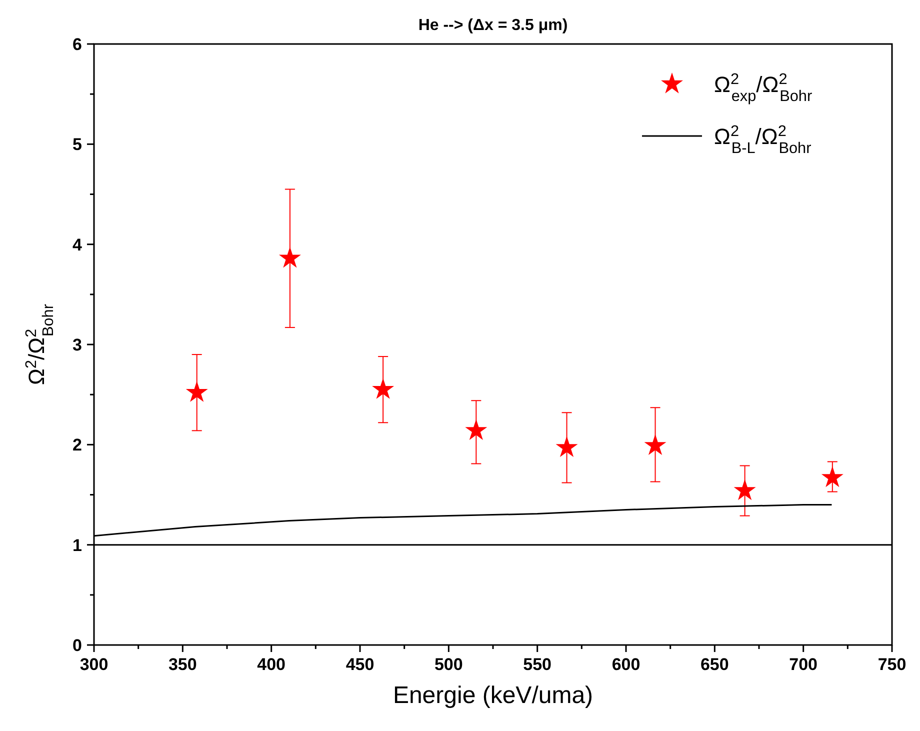  I want to click on y-tick-label: 0, so click(77, 645).